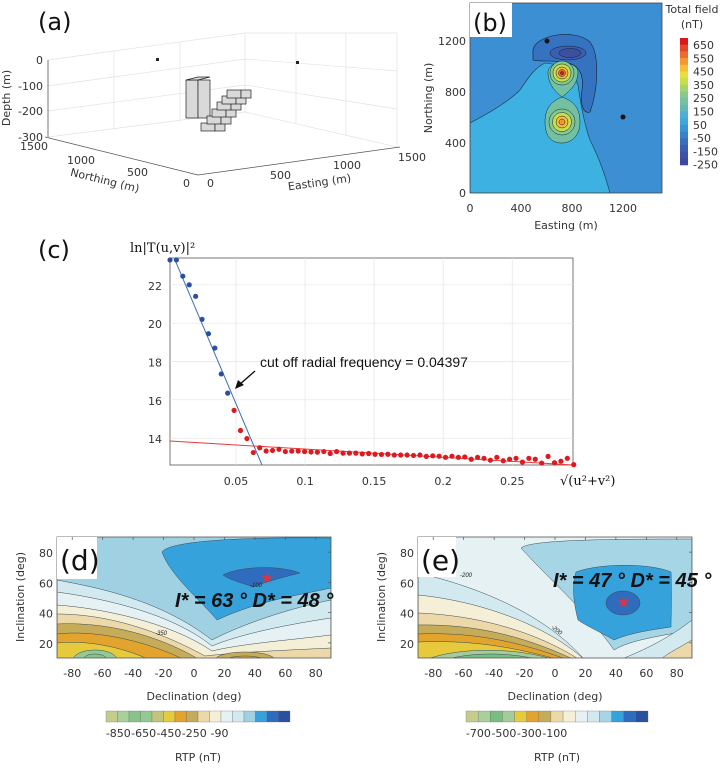 This screenshot has height=768, width=722. Describe the element at coordinates (371, 362) in the screenshot. I see `fit-lines` at that location.